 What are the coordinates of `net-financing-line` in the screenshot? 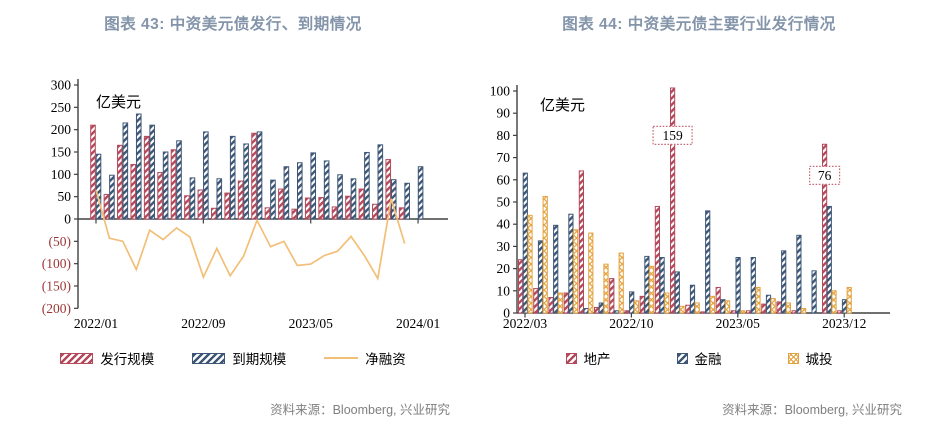 It's located at (250, 235).